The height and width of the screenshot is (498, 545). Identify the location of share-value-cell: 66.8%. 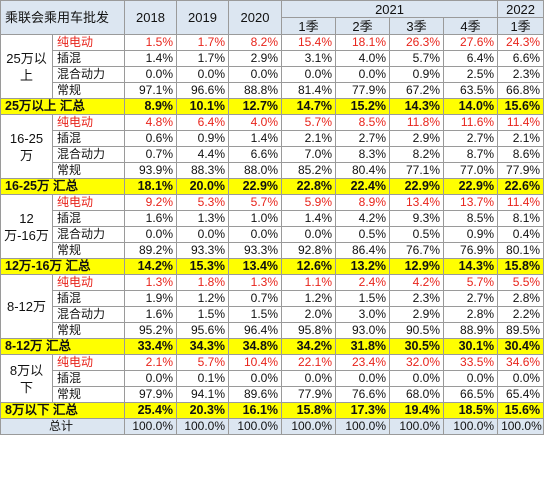
(521, 90).